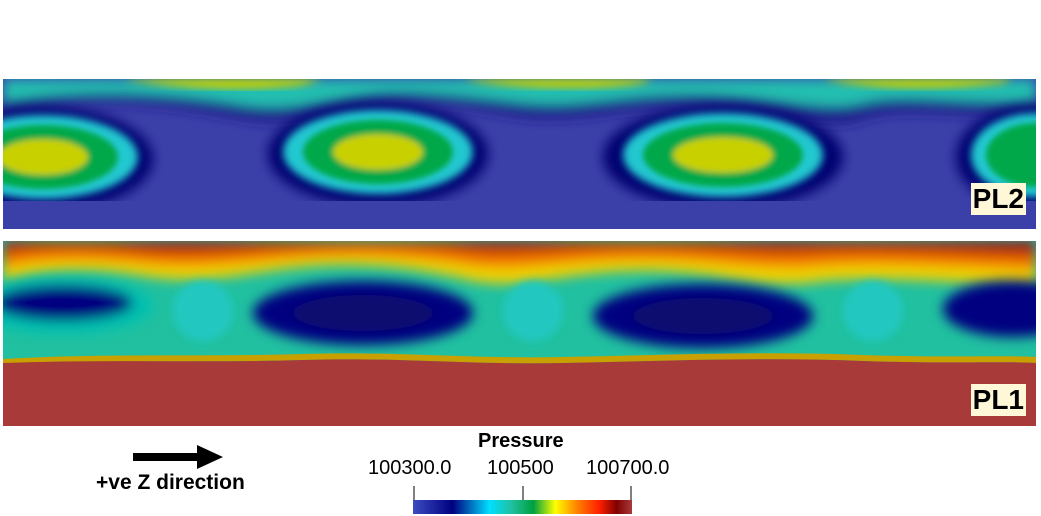 The image size is (1041, 516). Describe the element at coordinates (410, 468) in the screenshot. I see `legend-tick-min: 100300.0` at that location.